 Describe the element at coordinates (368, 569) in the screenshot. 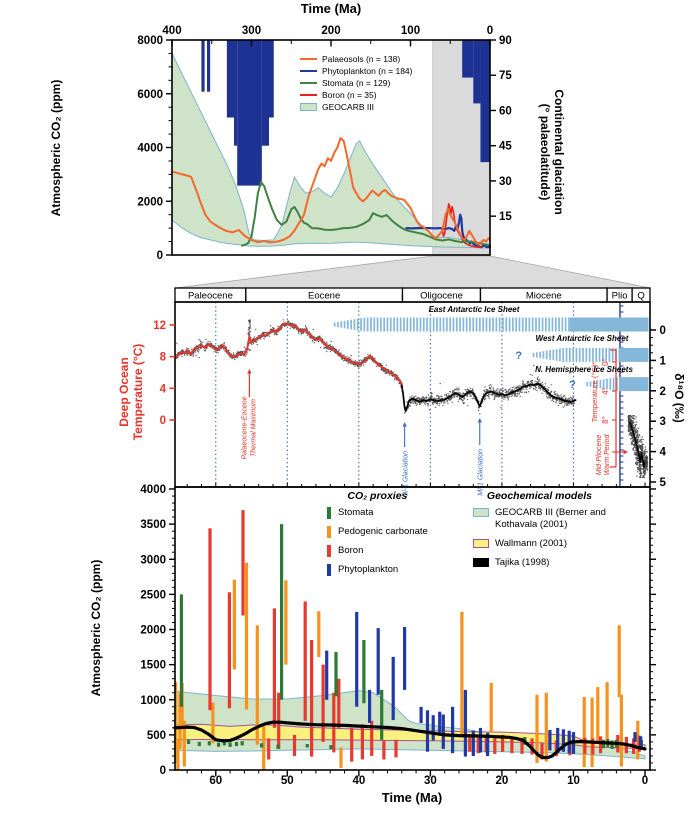

I see `proxy-label: Phytoplankton` at that location.